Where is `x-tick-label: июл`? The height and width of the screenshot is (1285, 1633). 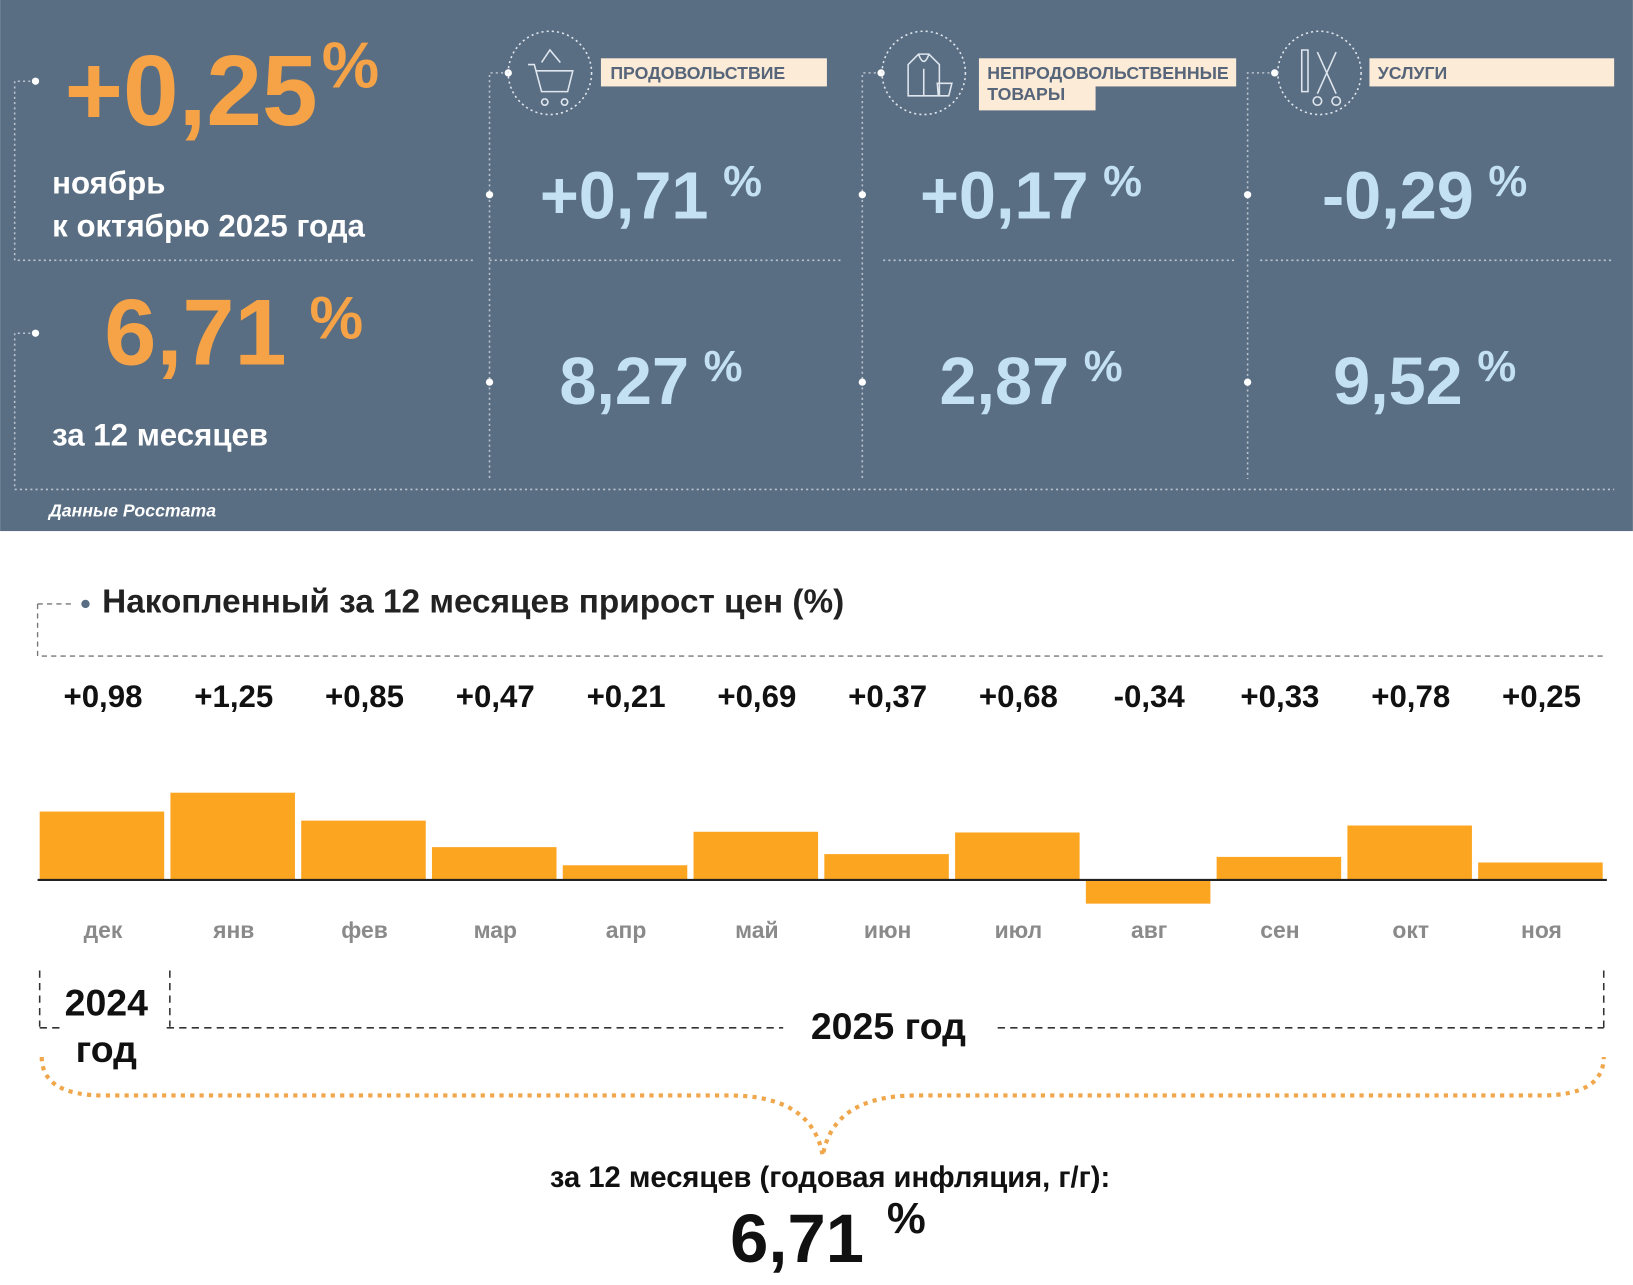
x-tick-label: июл is located at coordinates (1019, 930).